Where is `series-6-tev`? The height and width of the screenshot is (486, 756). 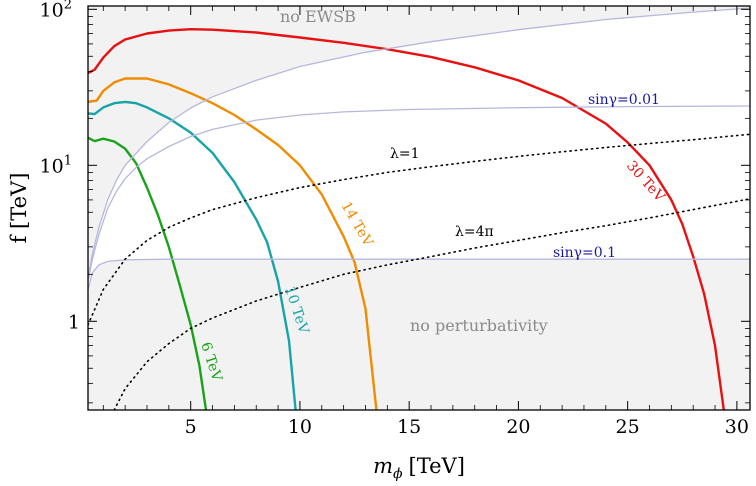
series-6-tev is located at coordinates (148, 273).